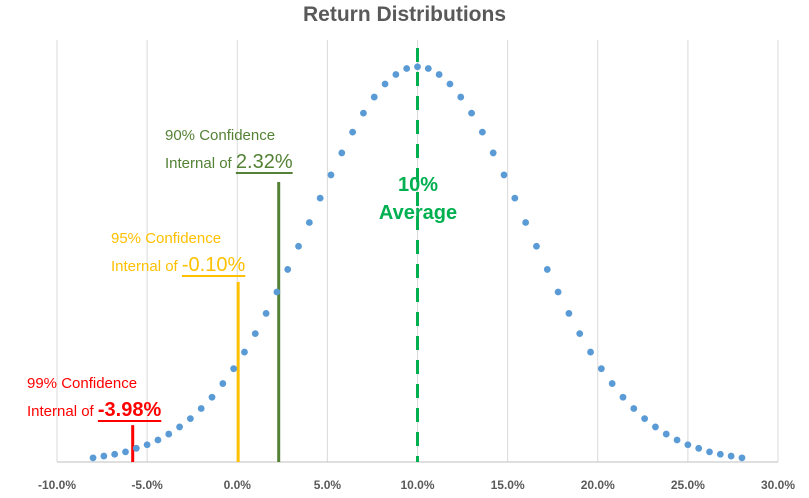 This screenshot has width=809, height=498. What do you see at coordinates (166, 238) in the screenshot?
I see `annotation-95-line1: 95% Confidence` at bounding box center [166, 238].